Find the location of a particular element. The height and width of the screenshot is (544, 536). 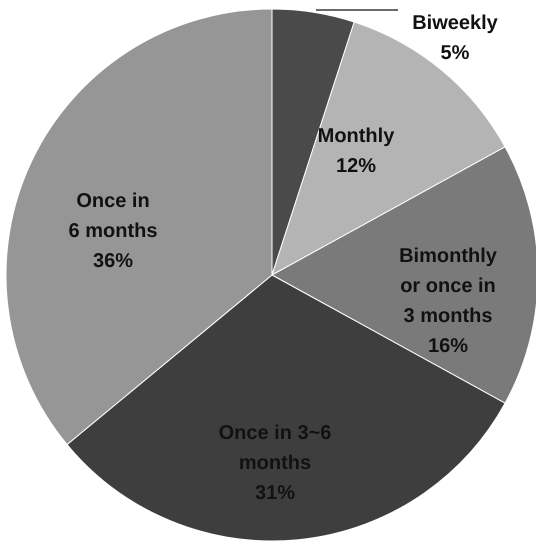

slice-label: Monthly is located at coordinates (357, 136).